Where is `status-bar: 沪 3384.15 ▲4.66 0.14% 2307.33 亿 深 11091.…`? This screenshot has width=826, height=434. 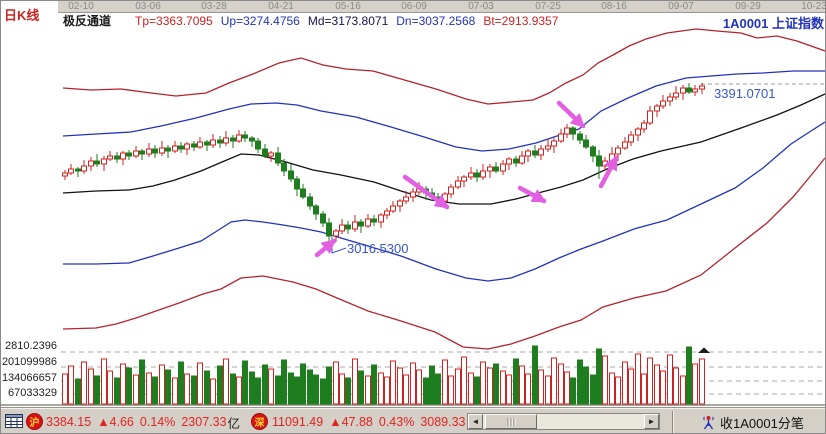 status-bar: 沪 3384.15 ▲4.66 0.14% 2307.33 亿 深 11091.… is located at coordinates (413, 420).